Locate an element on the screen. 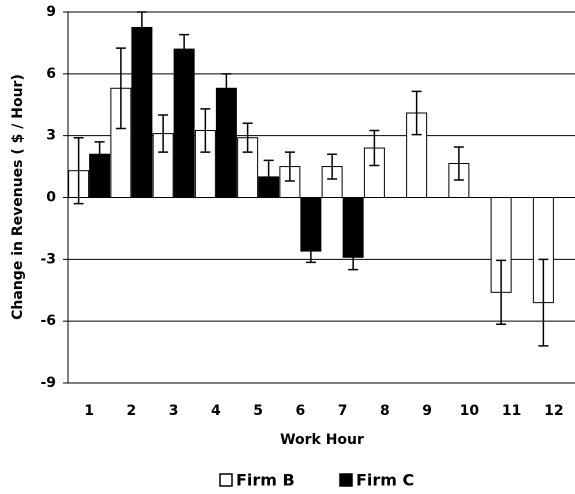  y-tick-label: 3 is located at coordinates (51, 136).